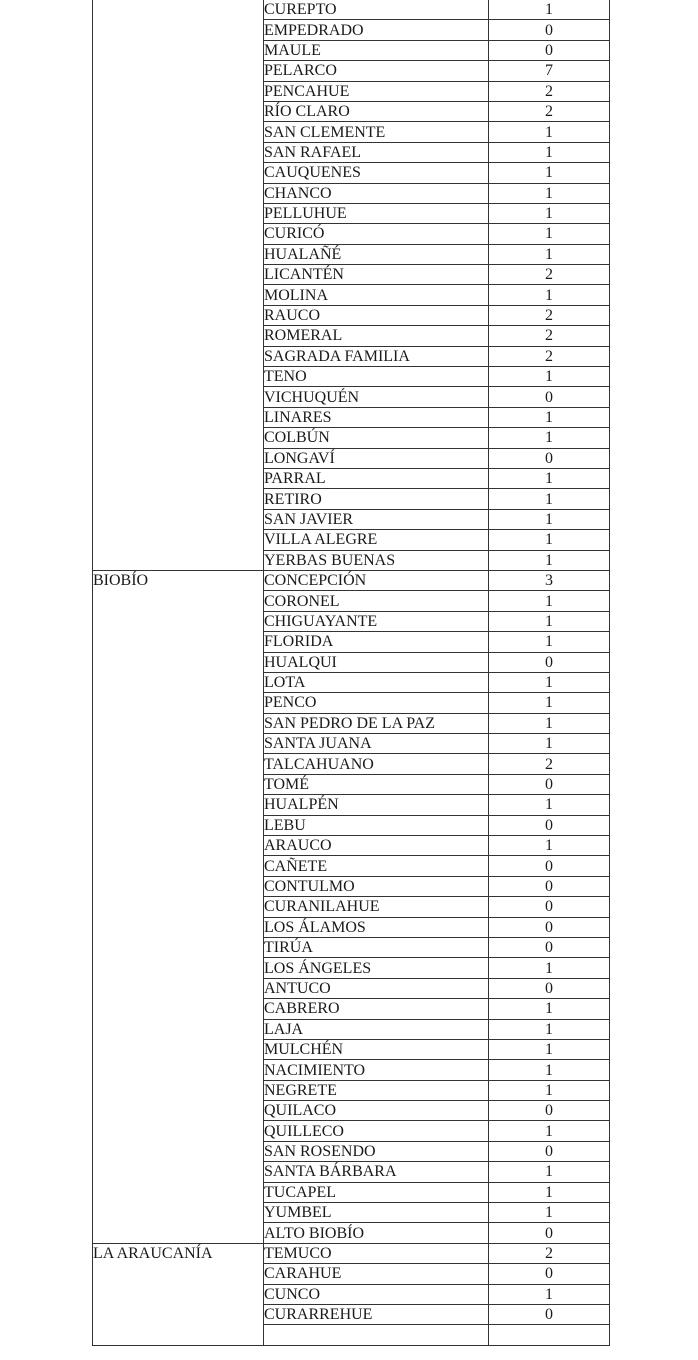 This screenshot has width=698, height=1360. Describe the element at coordinates (376, 1090) in the screenshot. I see `commune-cell: NEGRETE` at that location.